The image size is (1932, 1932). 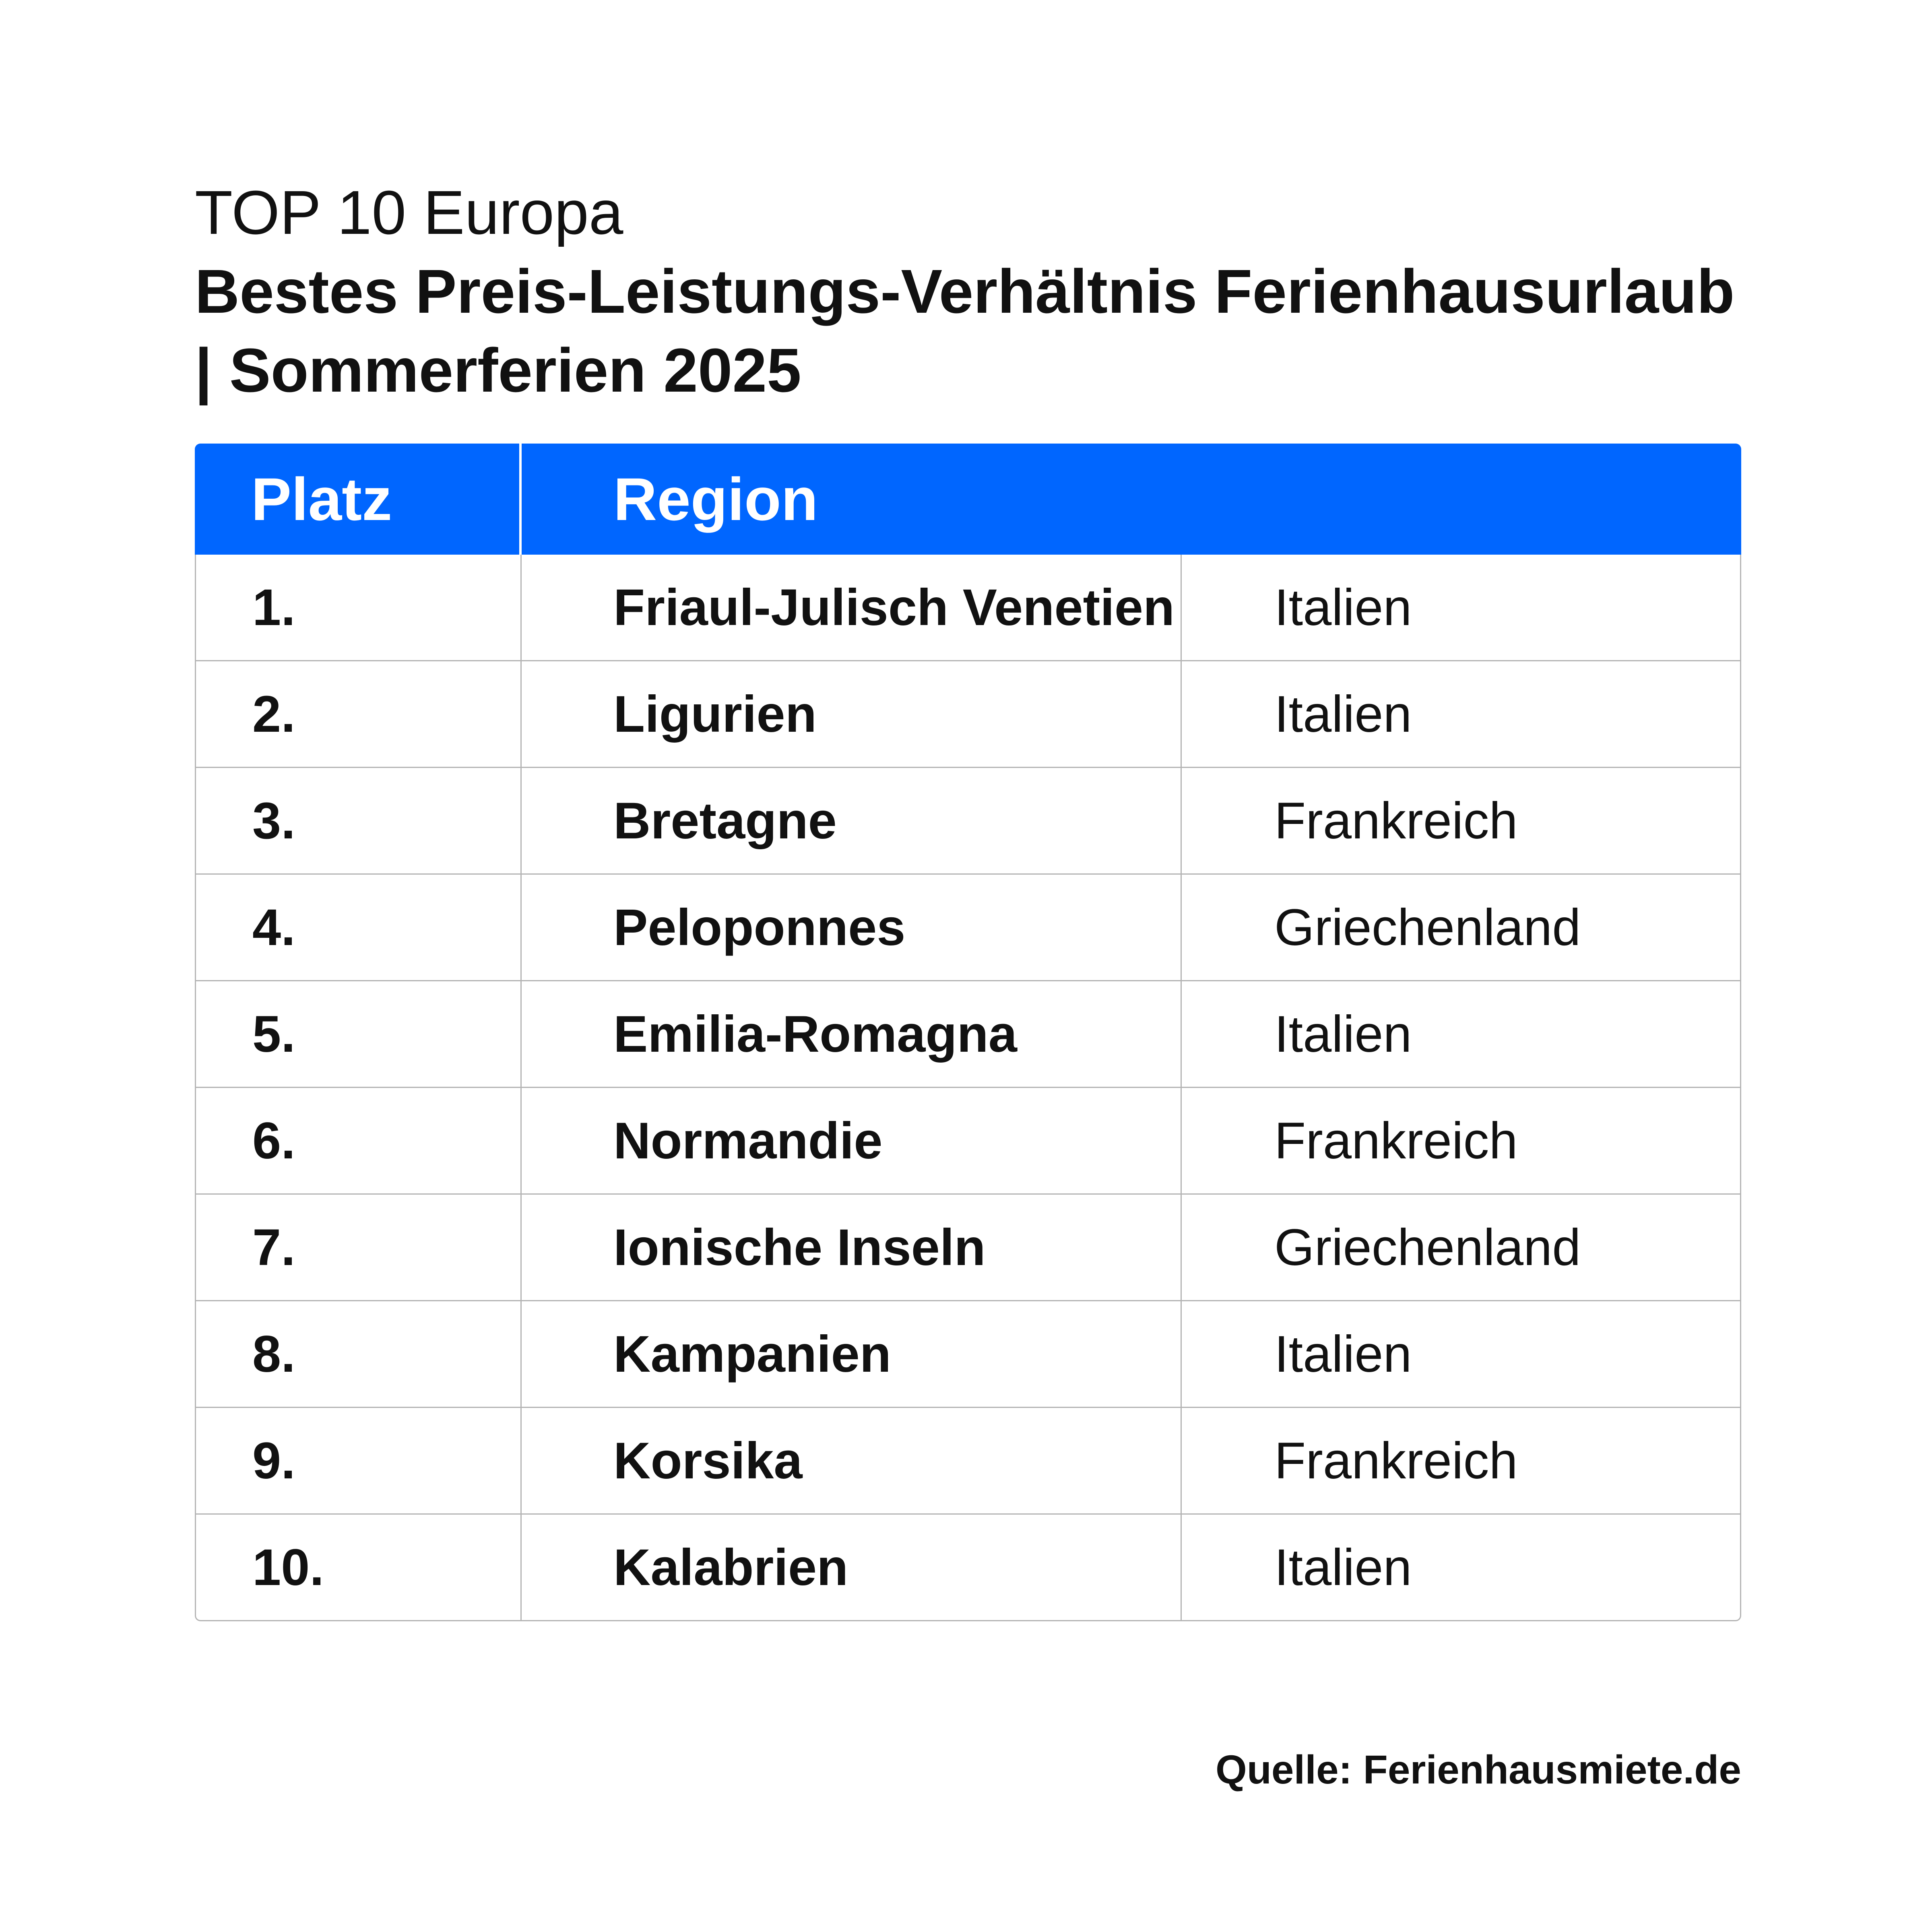 What do you see at coordinates (358, 499) in the screenshot?
I see `column-header-platz: Platz` at bounding box center [358, 499].